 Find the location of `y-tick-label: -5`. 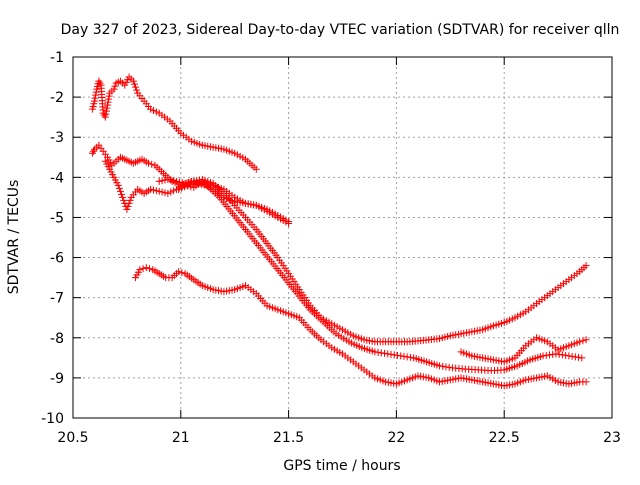

y-tick-label: -5 is located at coordinates (57, 218).